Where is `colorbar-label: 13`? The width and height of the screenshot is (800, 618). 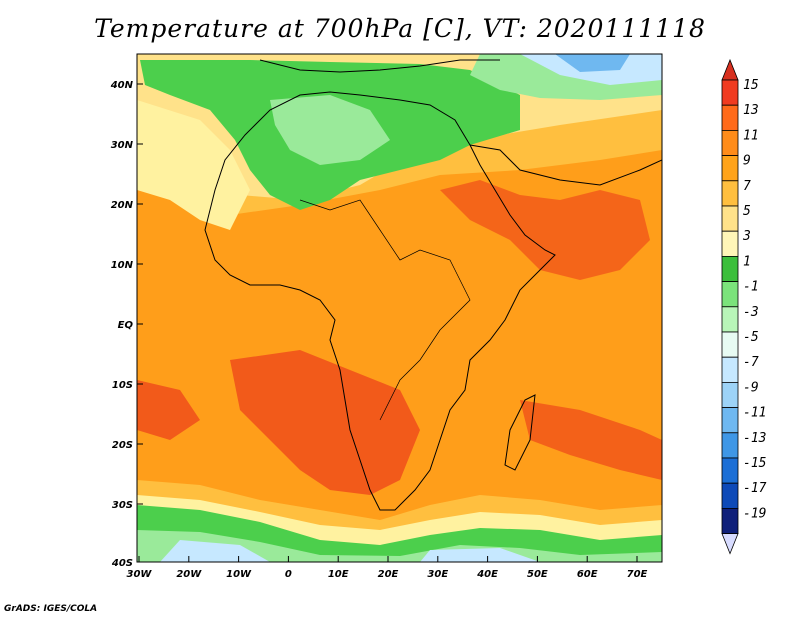 colorbar-label: 13 is located at coordinates (751, 110).